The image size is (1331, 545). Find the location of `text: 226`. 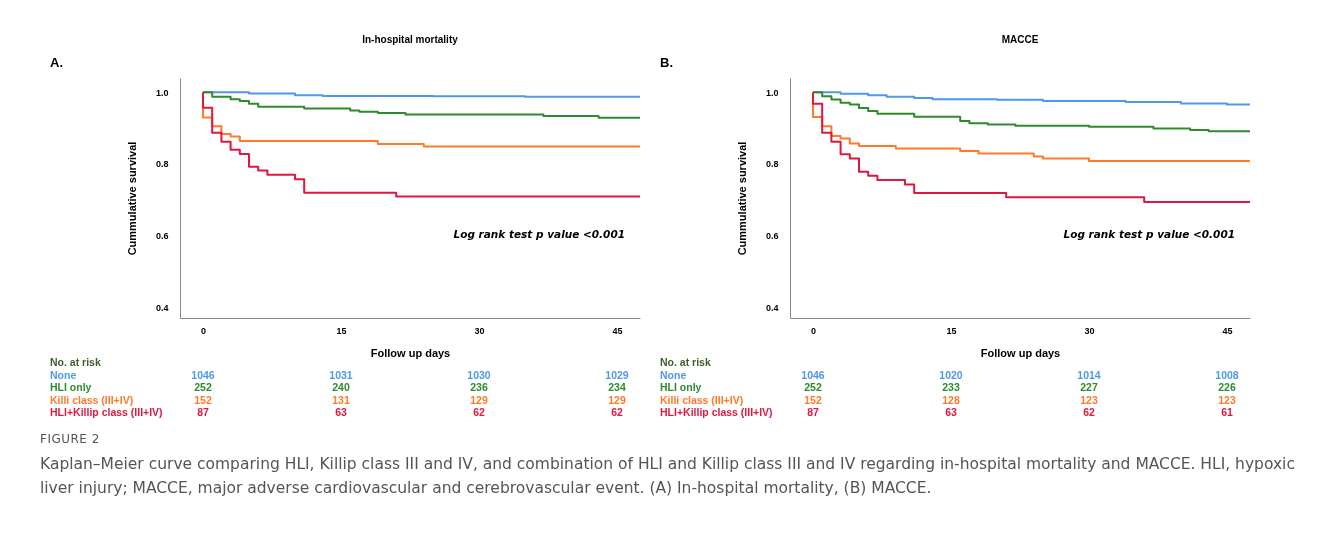

text: 226 is located at coordinates (1227, 387).